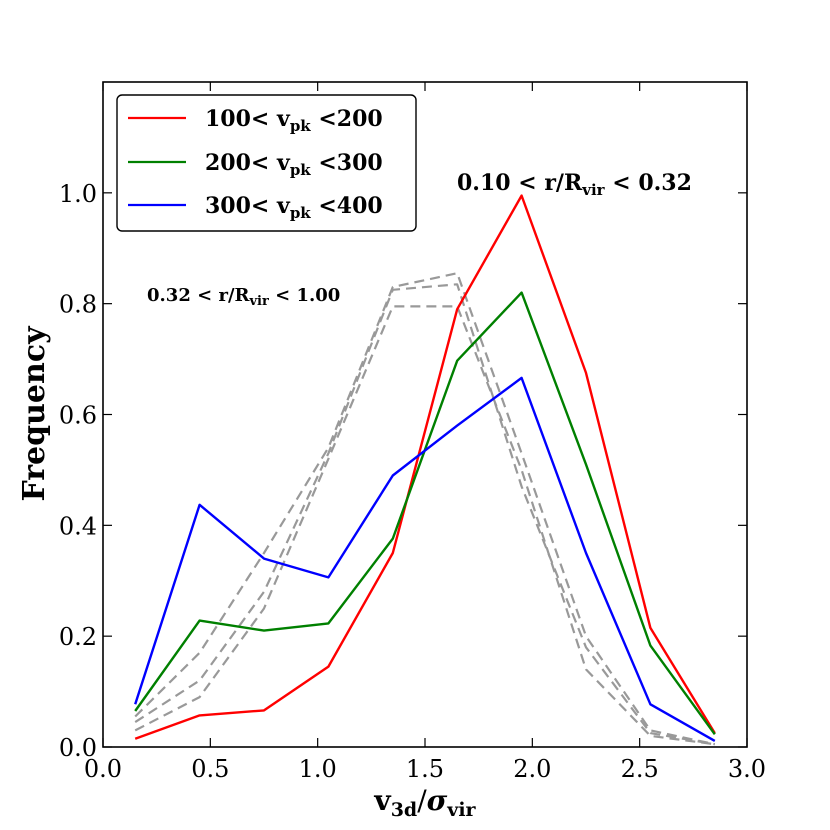 The width and height of the screenshot is (830, 830). What do you see at coordinates (34, 413) in the screenshot?
I see `y-axis-label: Frequency` at bounding box center [34, 413].